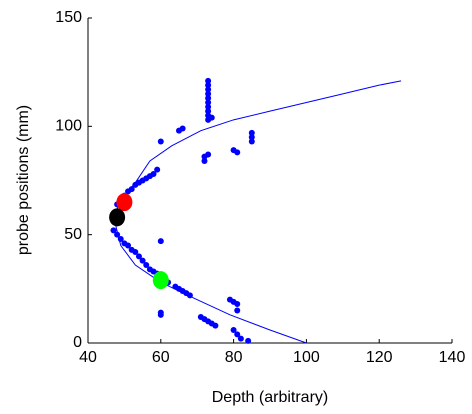 The height and width of the screenshot is (414, 472). Describe the element at coordinates (68, 17) in the screenshot. I see `y-tick-label: 150` at that location.